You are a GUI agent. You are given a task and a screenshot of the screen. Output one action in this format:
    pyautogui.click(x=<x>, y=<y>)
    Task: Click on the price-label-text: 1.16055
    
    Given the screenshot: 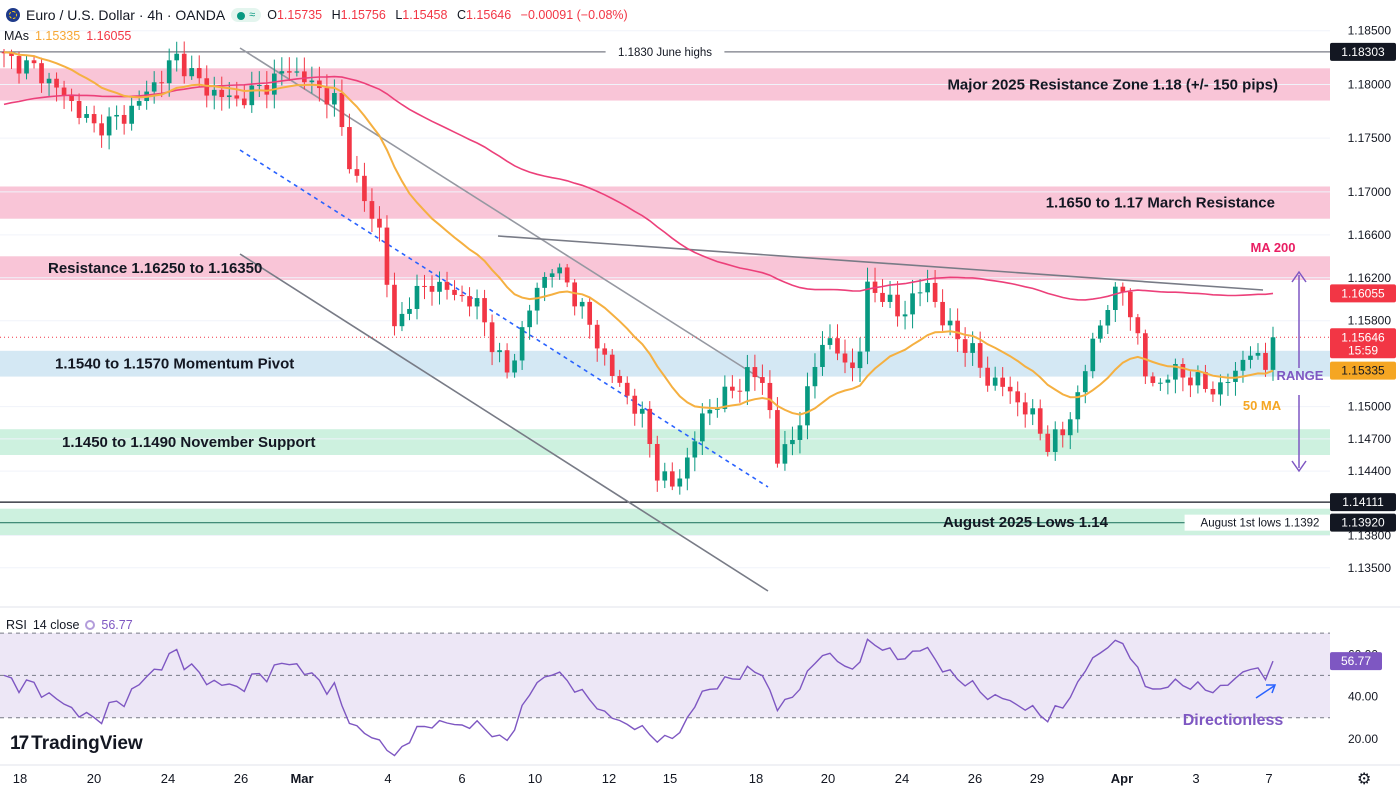 What is the action you would take?
    pyautogui.click(x=1363, y=293)
    